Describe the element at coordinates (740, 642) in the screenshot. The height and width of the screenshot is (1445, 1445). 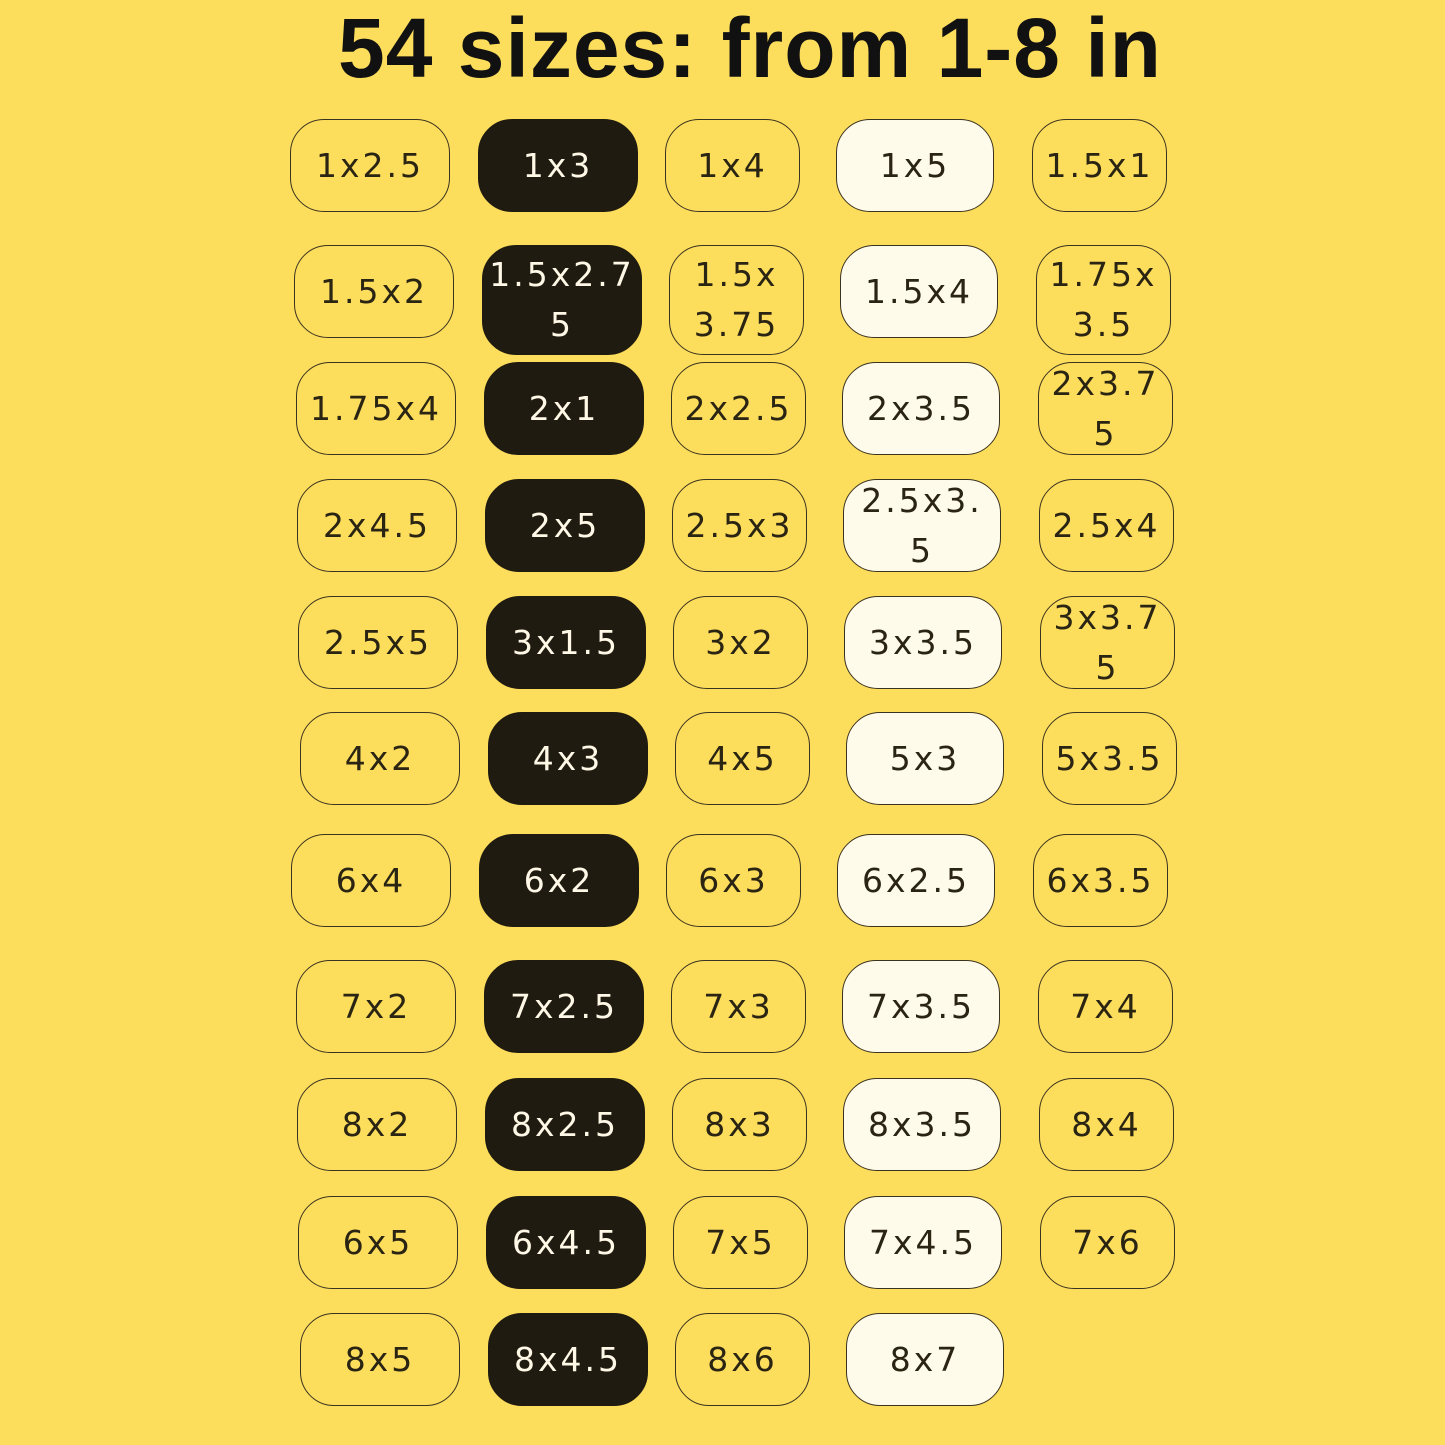
I see `size-option-3x2: 3x2` at that location.